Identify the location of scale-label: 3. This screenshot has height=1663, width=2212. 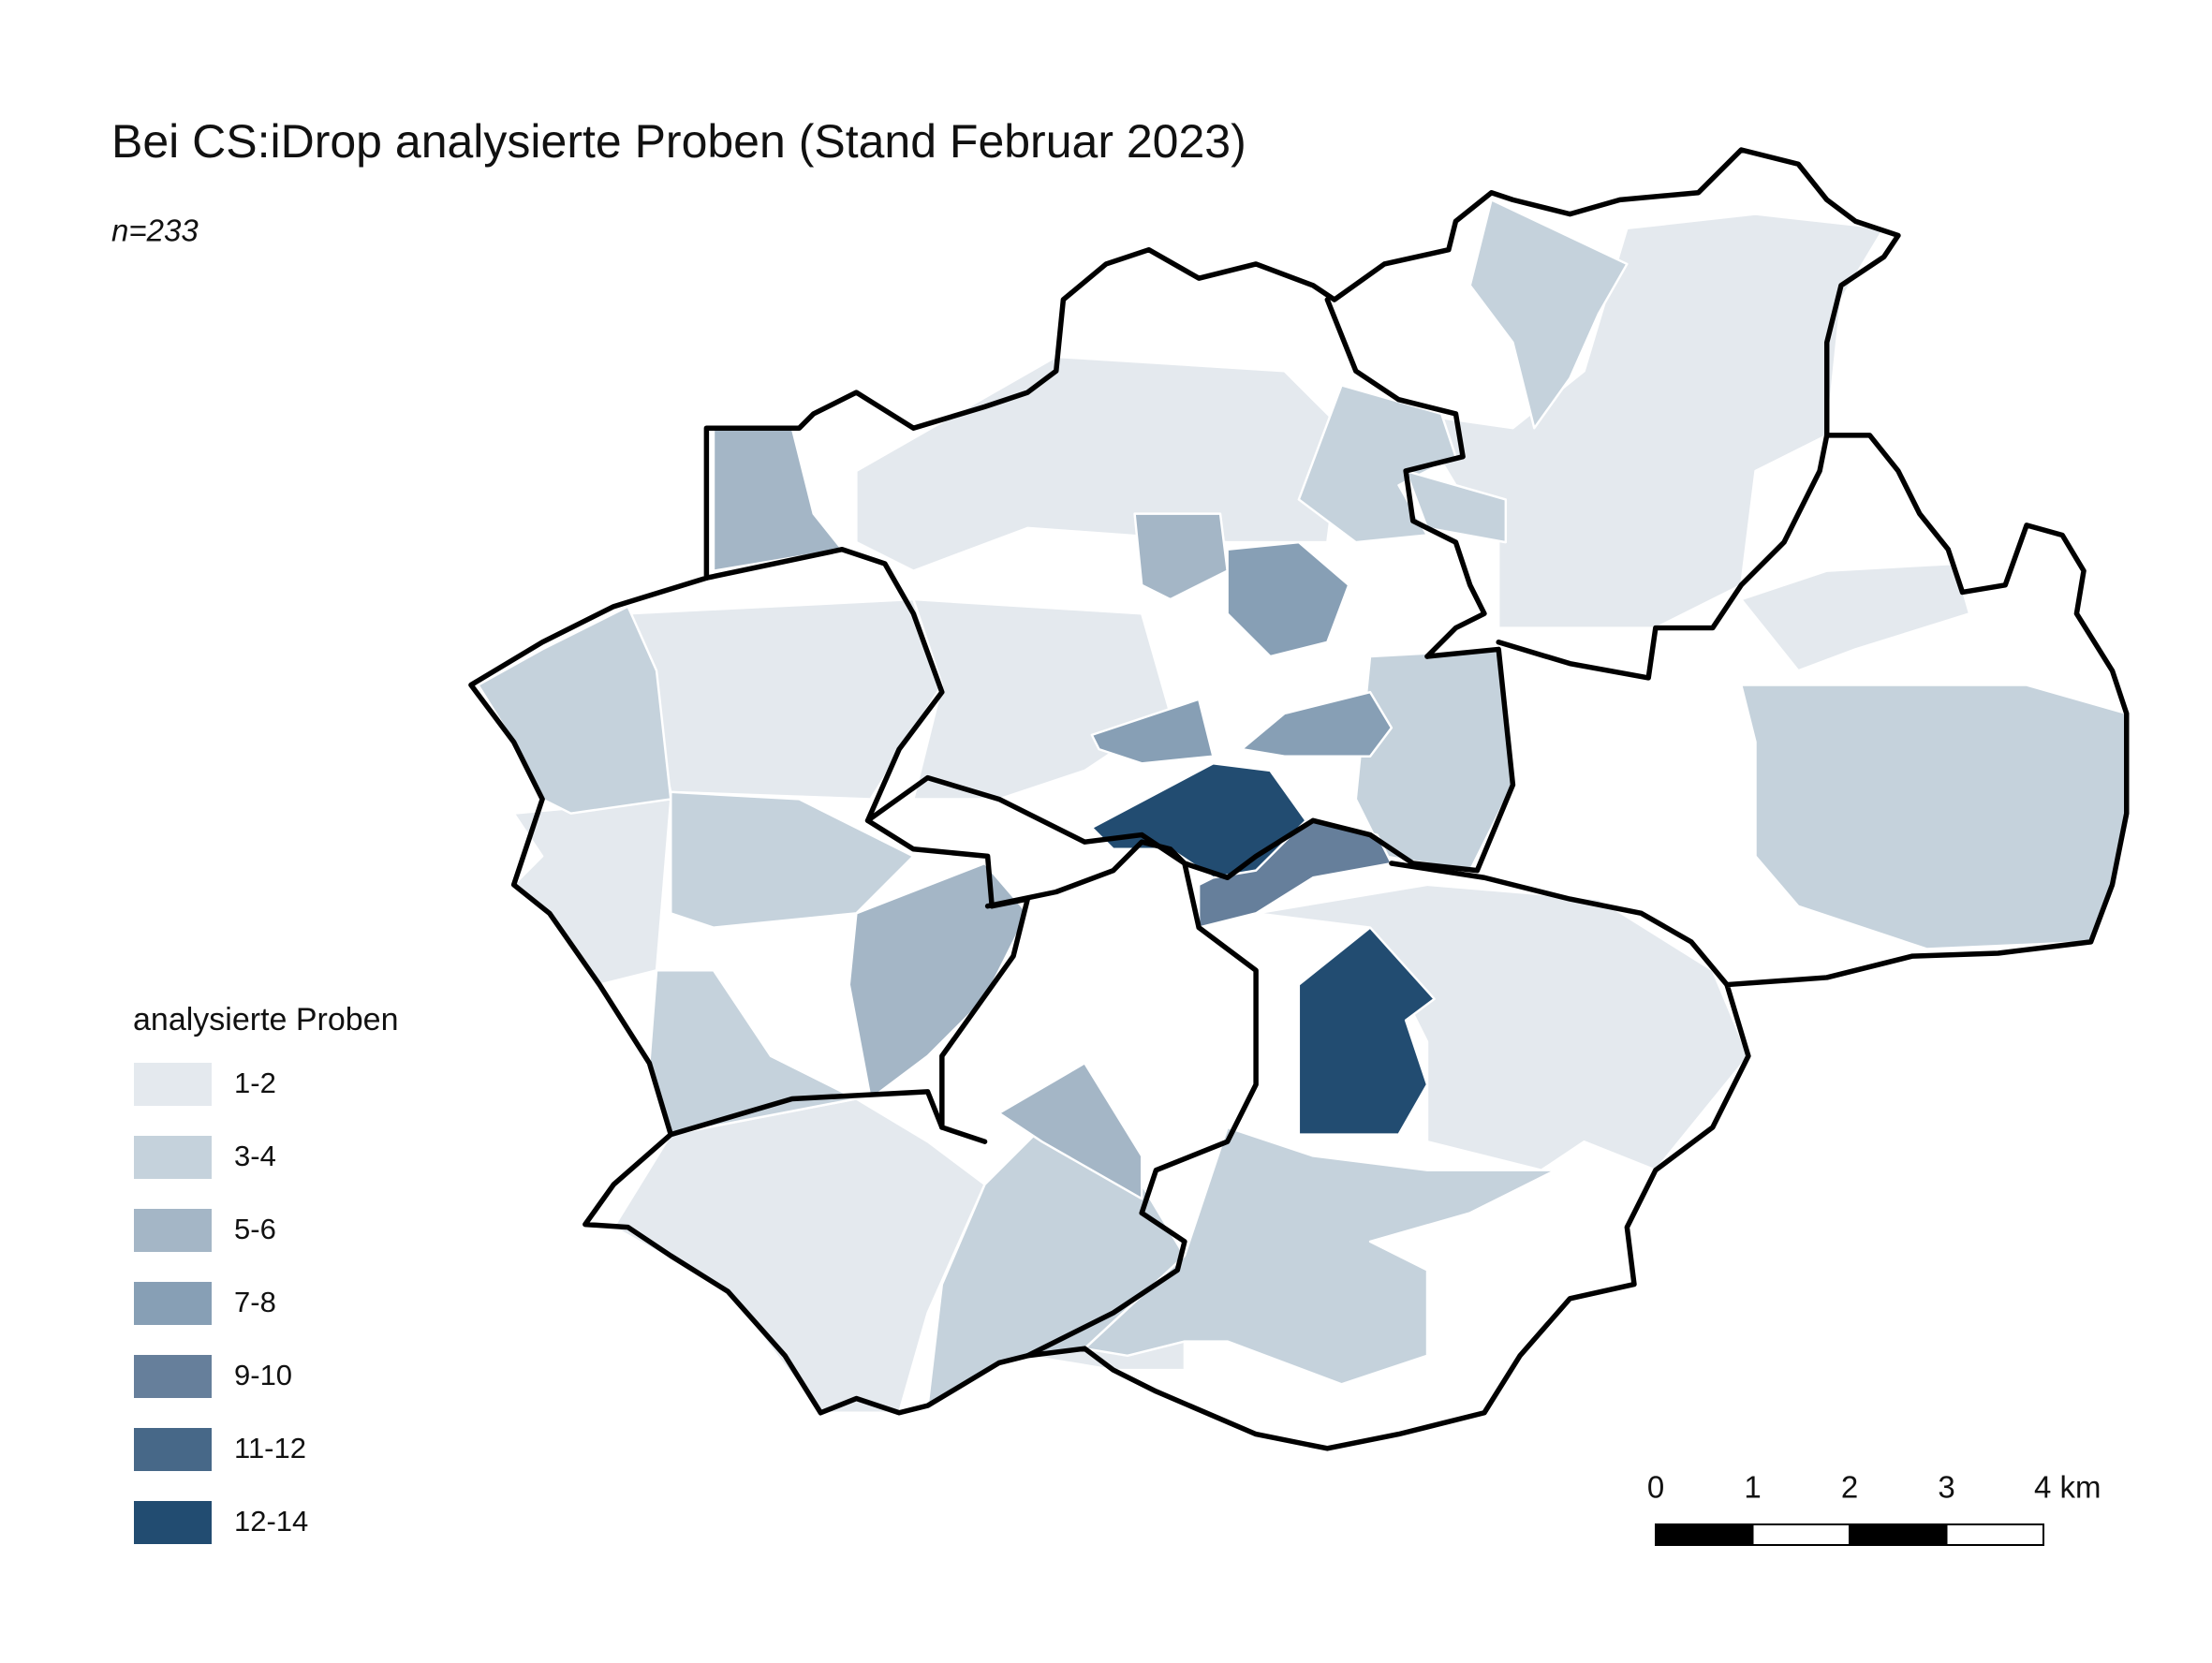
(1946, 1487).